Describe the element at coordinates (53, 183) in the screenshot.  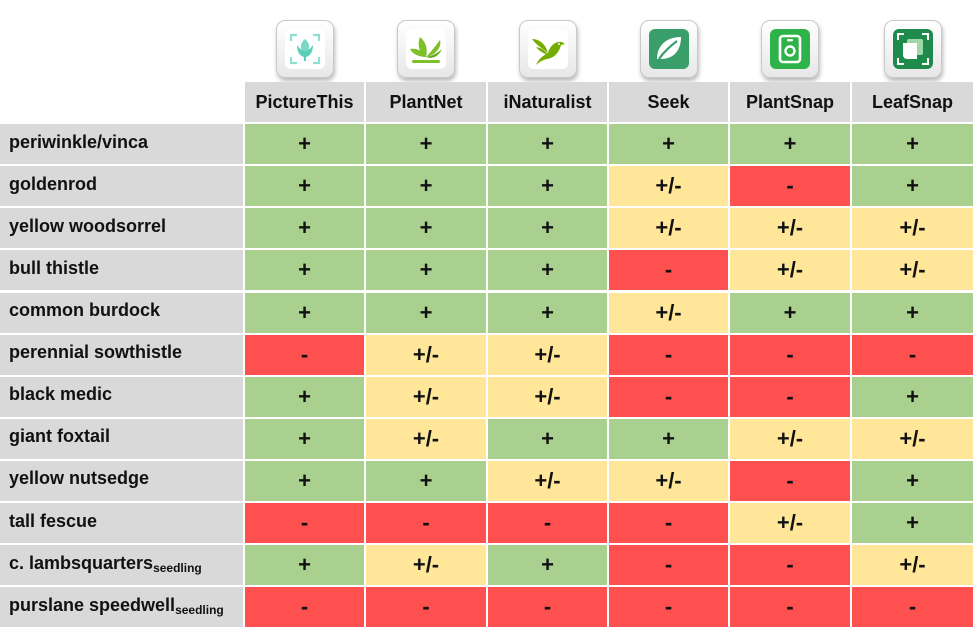
I see `row-label-text: goldenrod` at that location.